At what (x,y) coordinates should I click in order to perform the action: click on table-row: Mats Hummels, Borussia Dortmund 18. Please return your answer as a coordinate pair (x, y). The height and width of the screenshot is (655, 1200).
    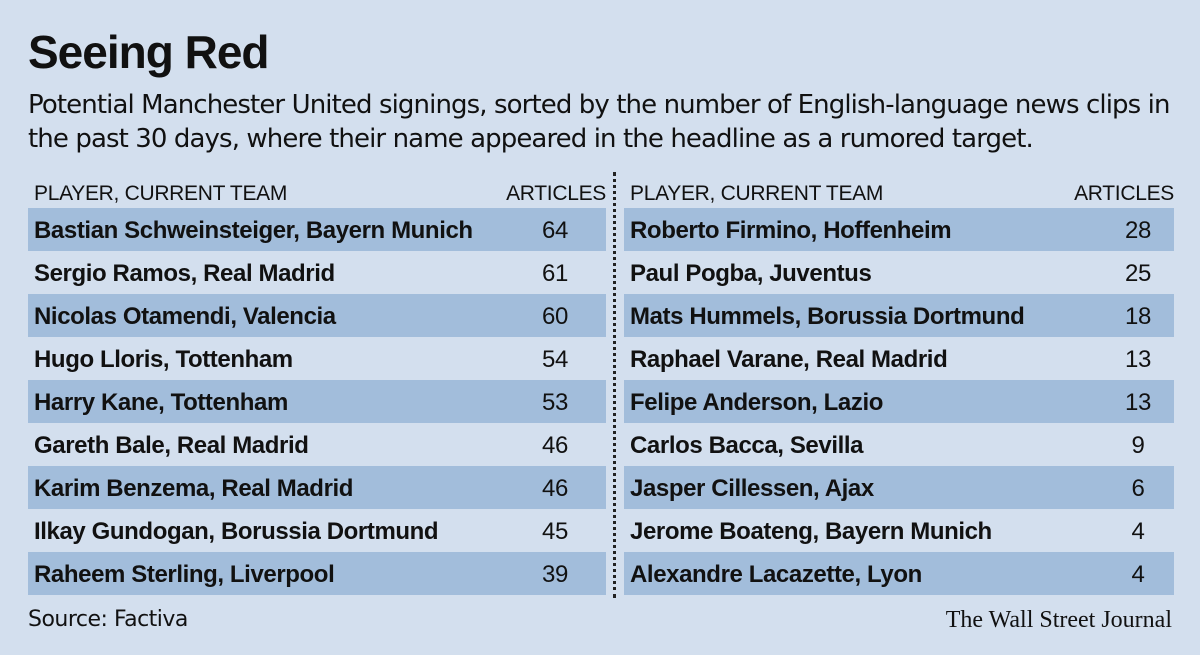
    Looking at the image, I should click on (899, 315).